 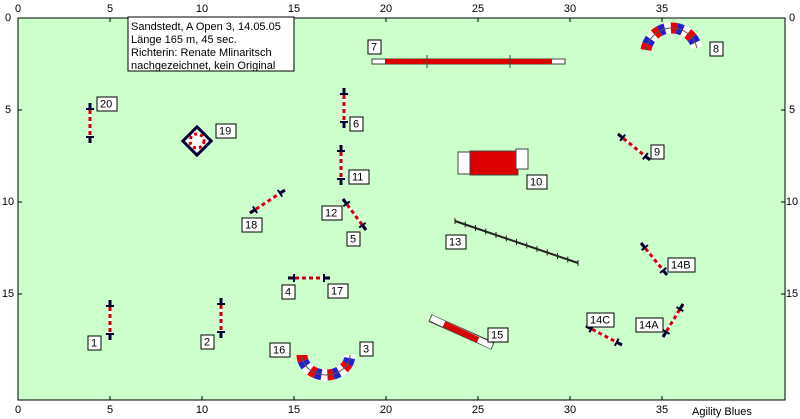 I want to click on obstacle-label: 17, so click(x=337, y=291).